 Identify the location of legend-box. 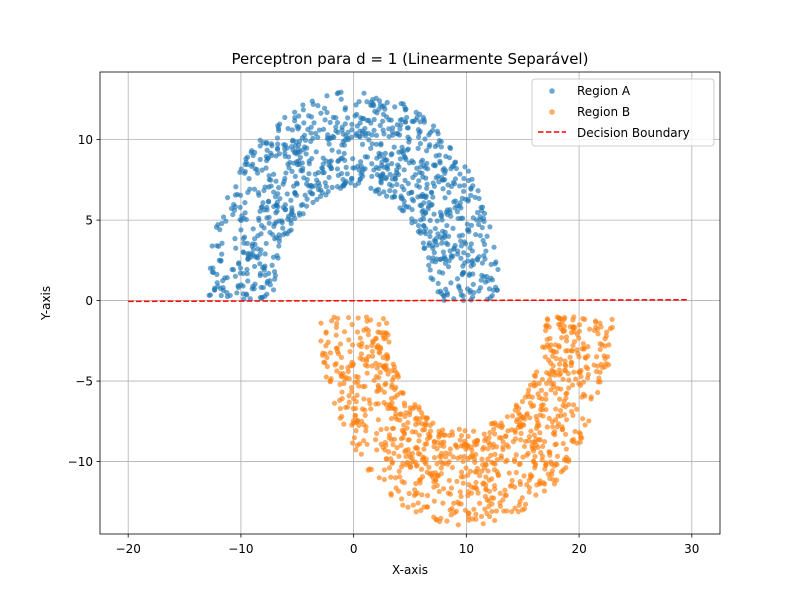
(623, 112).